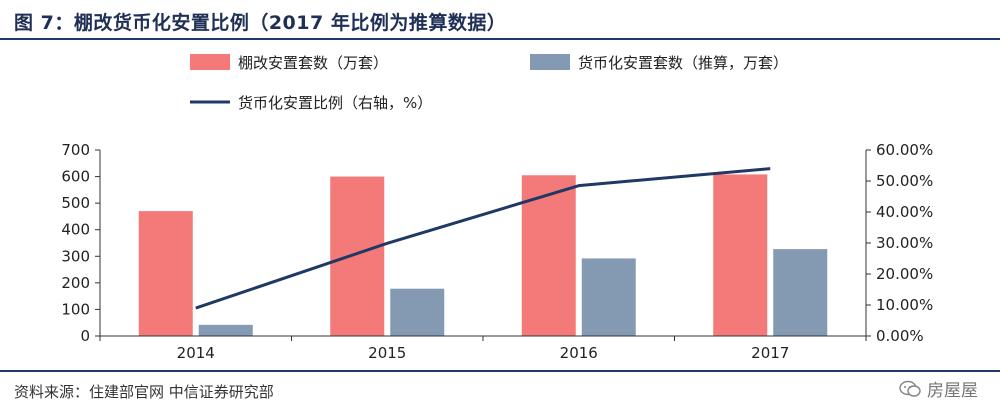 Image resolution: width=1000 pixels, height=420 pixels. I want to click on title-divider, so click(500, 39).